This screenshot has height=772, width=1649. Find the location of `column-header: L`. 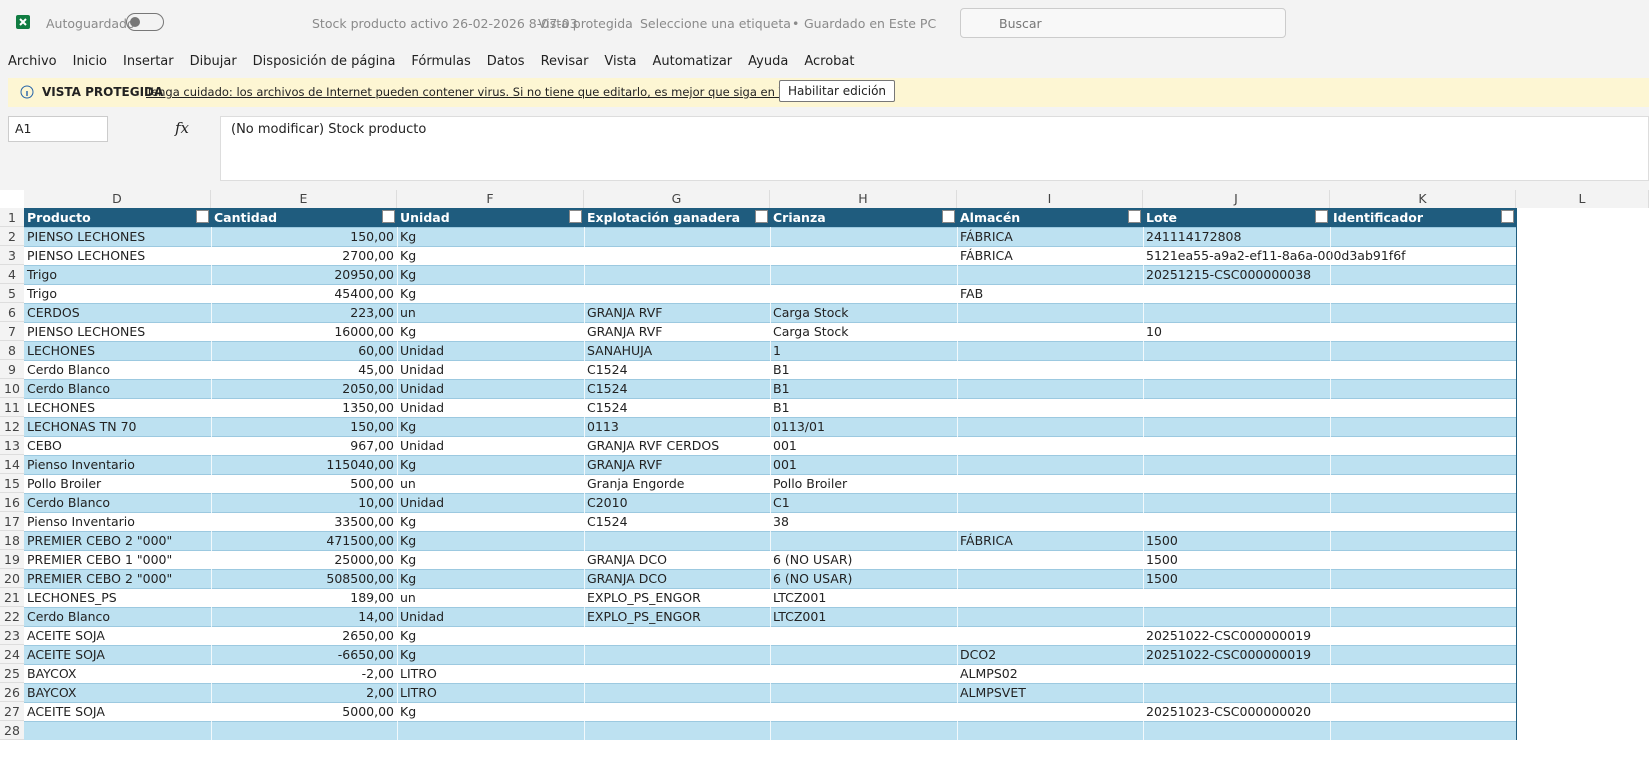

column-header: L is located at coordinates (1582, 199).